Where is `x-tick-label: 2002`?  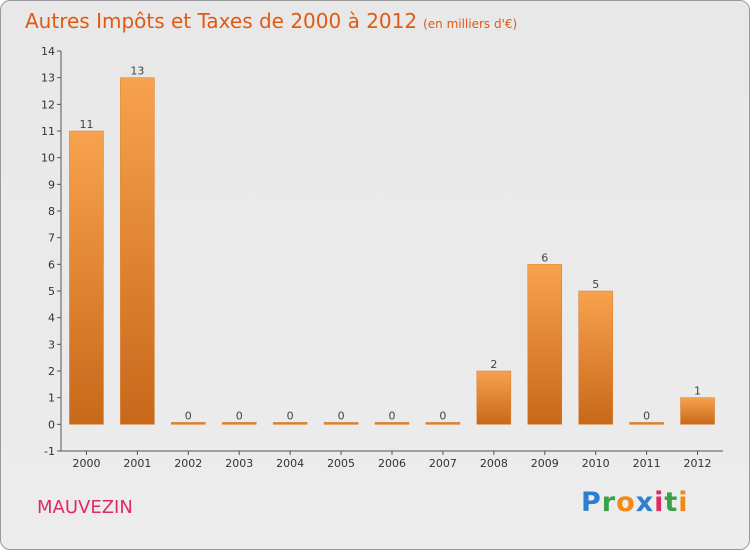
x-tick-label: 2002 is located at coordinates (188, 463).